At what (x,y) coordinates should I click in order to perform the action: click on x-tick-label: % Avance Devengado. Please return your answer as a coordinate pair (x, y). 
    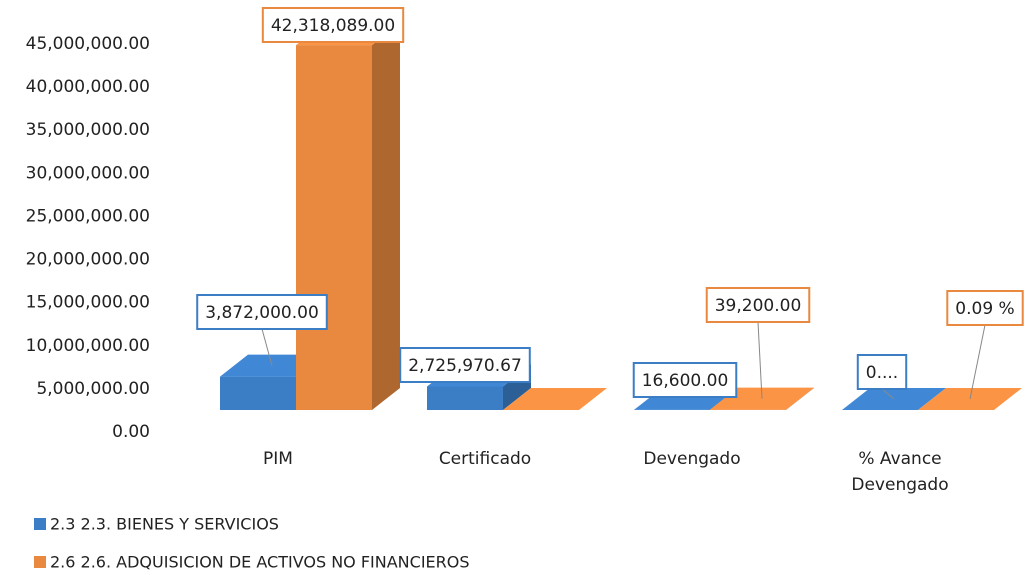
    Looking at the image, I should click on (900, 472).